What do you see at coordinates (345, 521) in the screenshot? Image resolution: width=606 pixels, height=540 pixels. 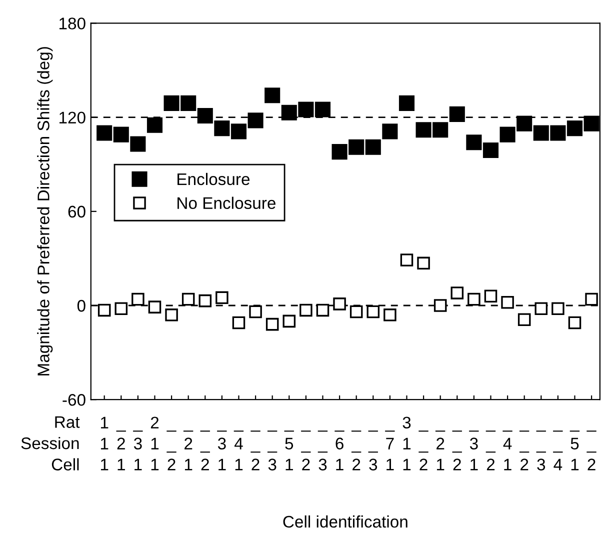 I see `x-axis-title: Cell identification` at bounding box center [345, 521].